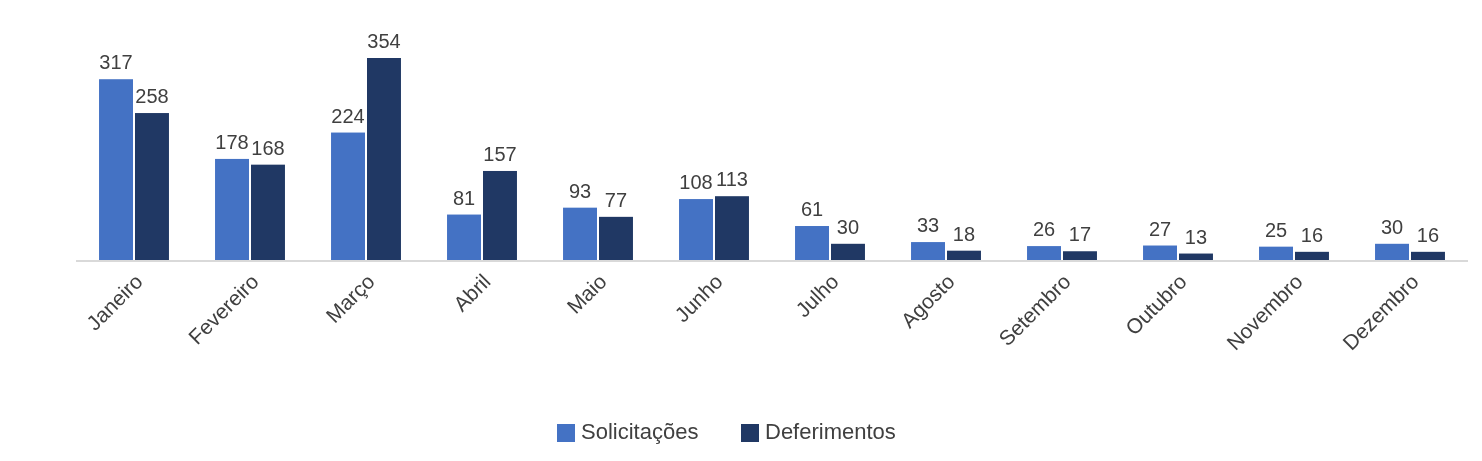 This screenshot has width=1482, height=461. Describe the element at coordinates (1080, 234) in the screenshot. I see `data-label: 17` at that location.